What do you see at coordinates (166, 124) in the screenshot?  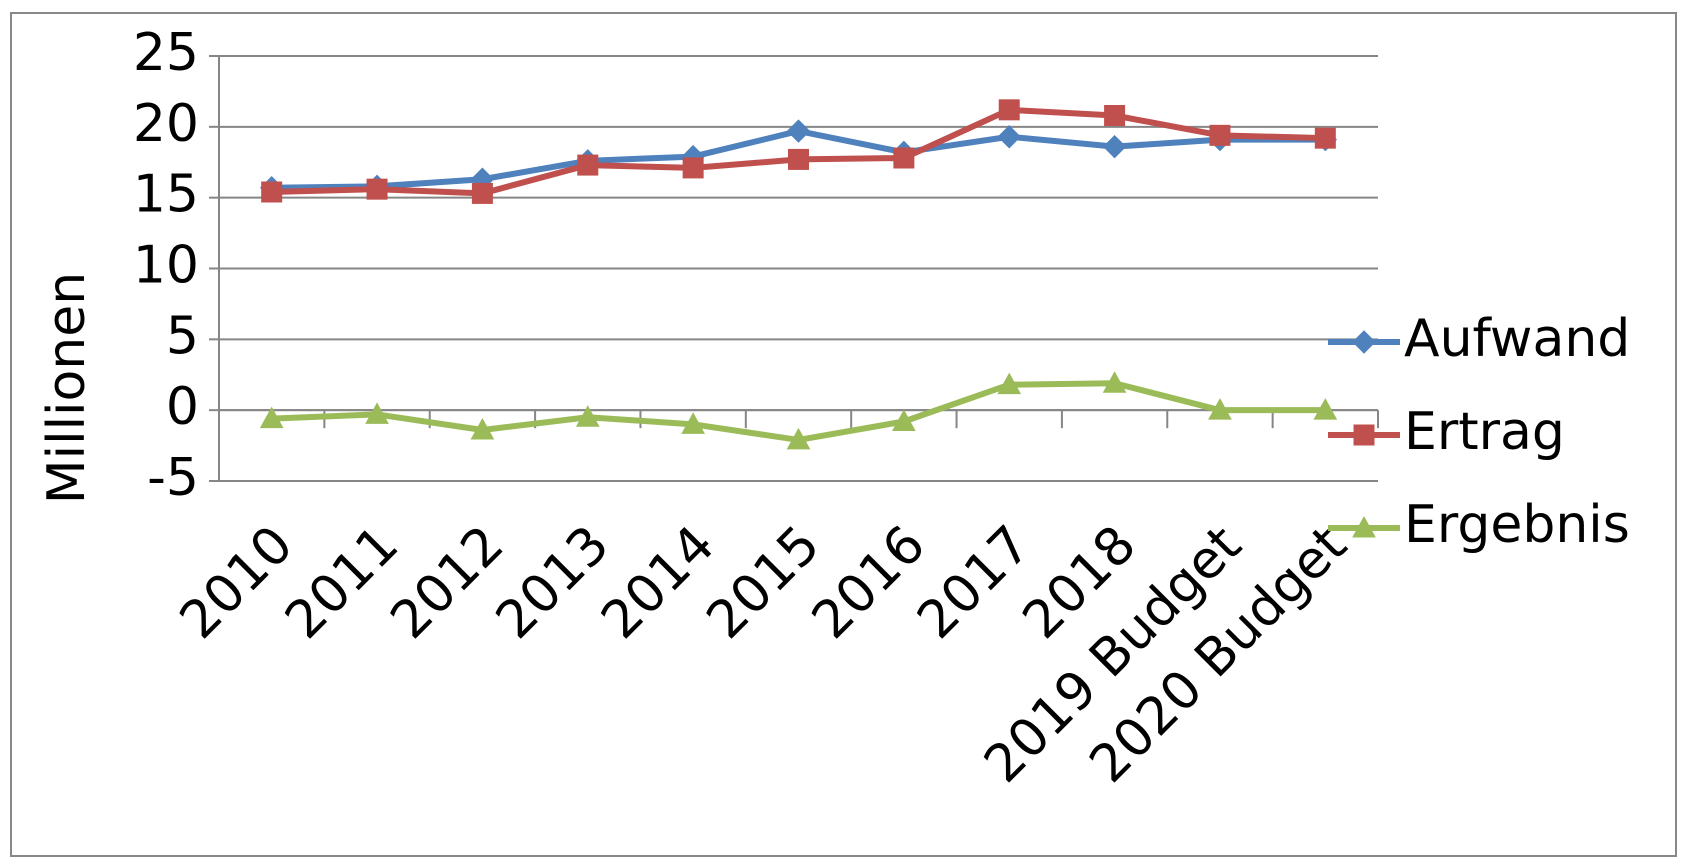 I see `y-tick-label: 20` at bounding box center [166, 124].